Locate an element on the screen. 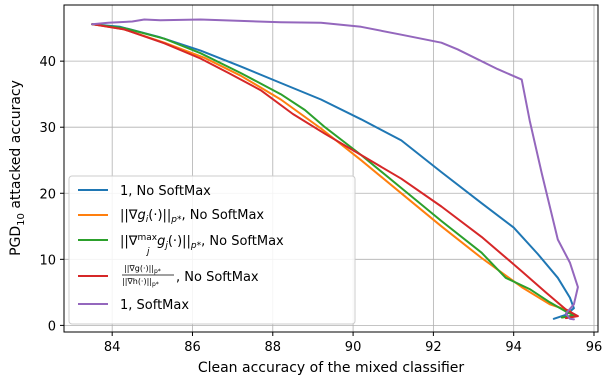 The image size is (603, 378). y-axis-label-main: PGD is located at coordinates (16, 241).